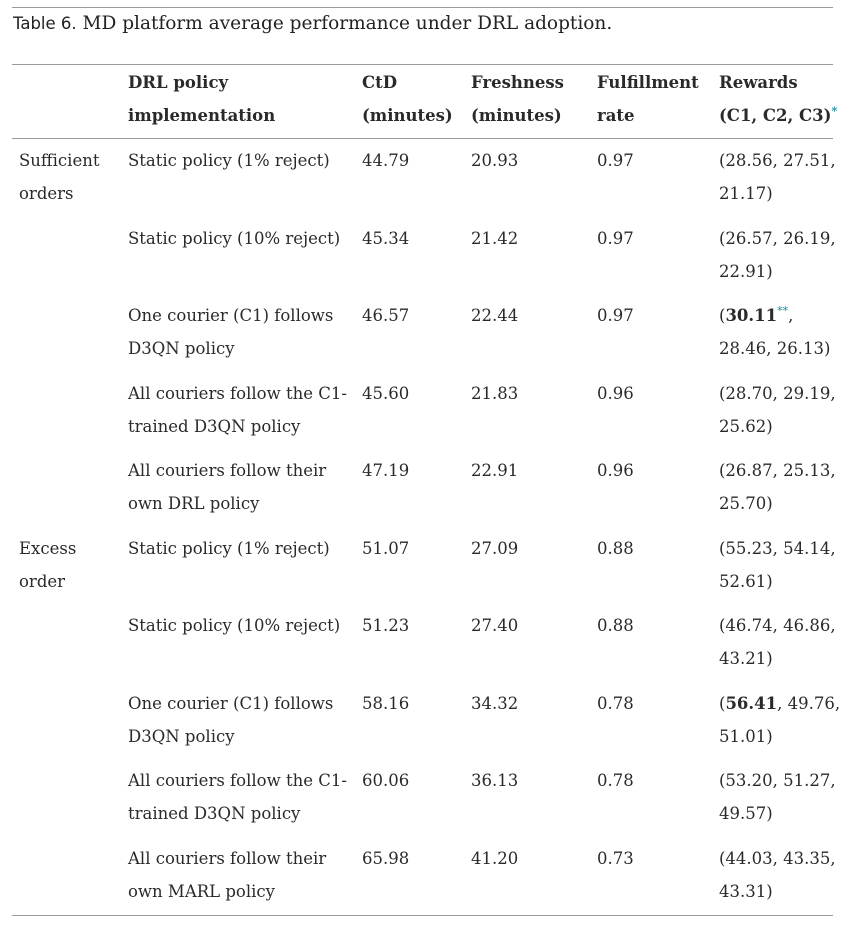 This screenshot has height=927, width=851. I want to click on cell-freshness: 34.32, so click(495, 703).